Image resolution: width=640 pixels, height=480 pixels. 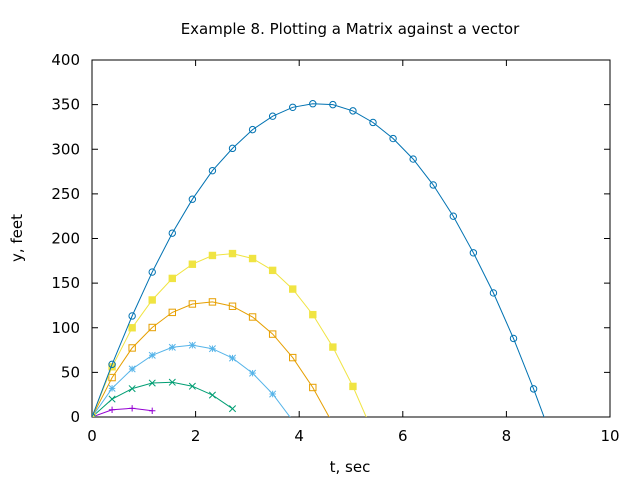 I want to click on y-tick-label: 100, so click(x=65, y=328).